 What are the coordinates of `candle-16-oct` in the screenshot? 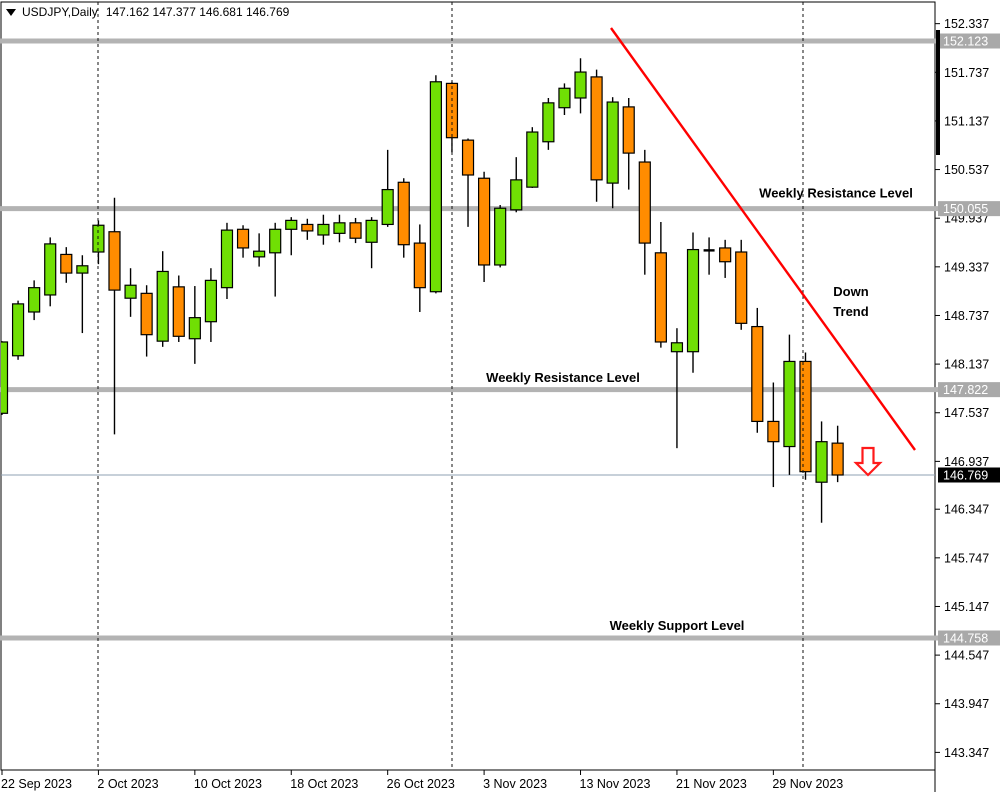 It's located at (259, 250).